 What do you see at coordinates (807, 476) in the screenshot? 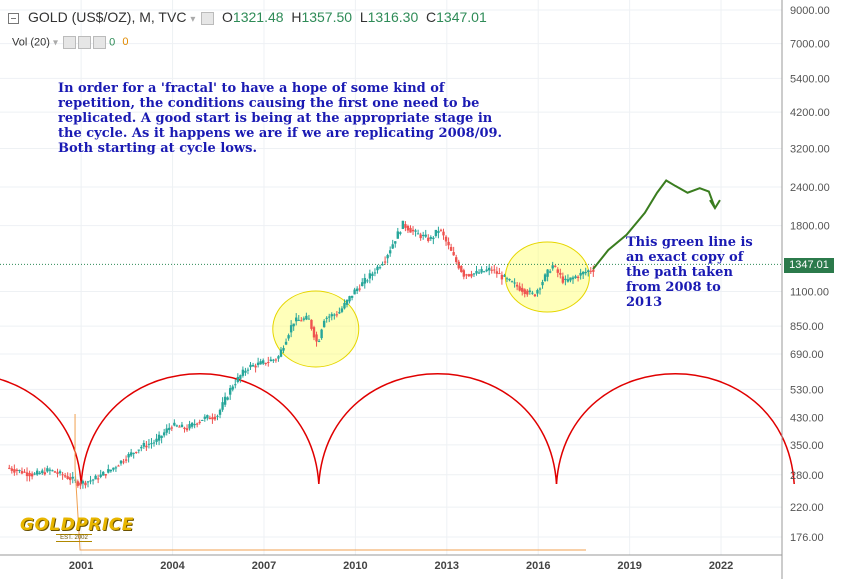
I see `y-tick-label: 280.00` at bounding box center [807, 476].